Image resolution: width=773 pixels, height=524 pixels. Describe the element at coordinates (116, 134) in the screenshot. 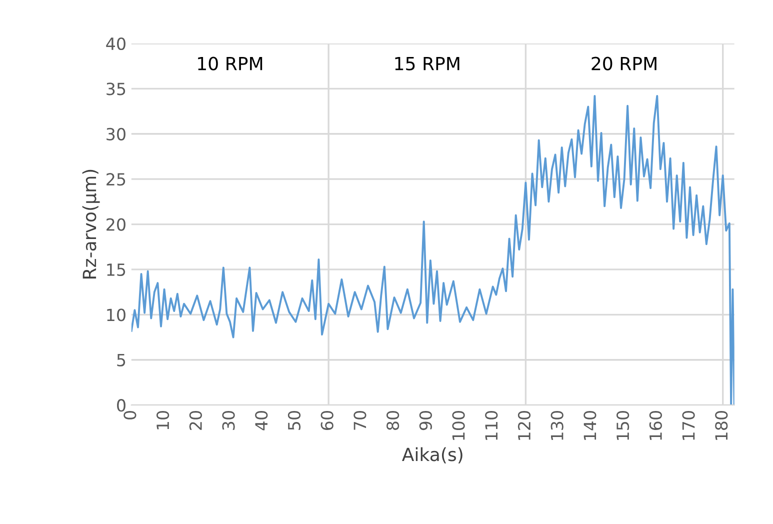

I see `y-tick-label: 30` at that location.